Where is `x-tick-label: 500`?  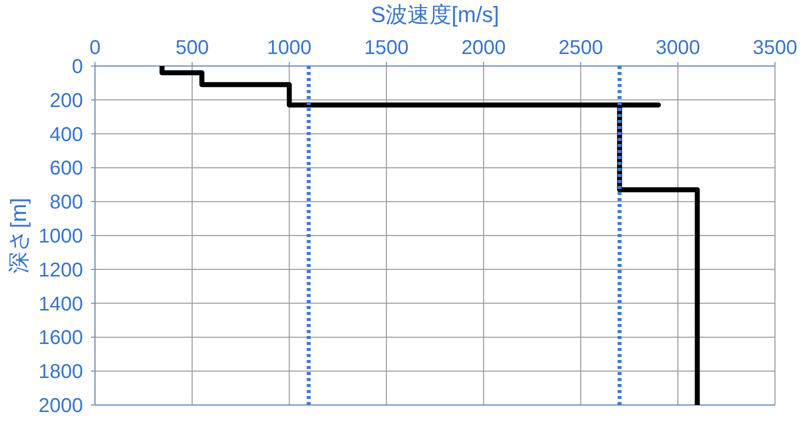
x-tick-label: 500 is located at coordinates (192, 48).